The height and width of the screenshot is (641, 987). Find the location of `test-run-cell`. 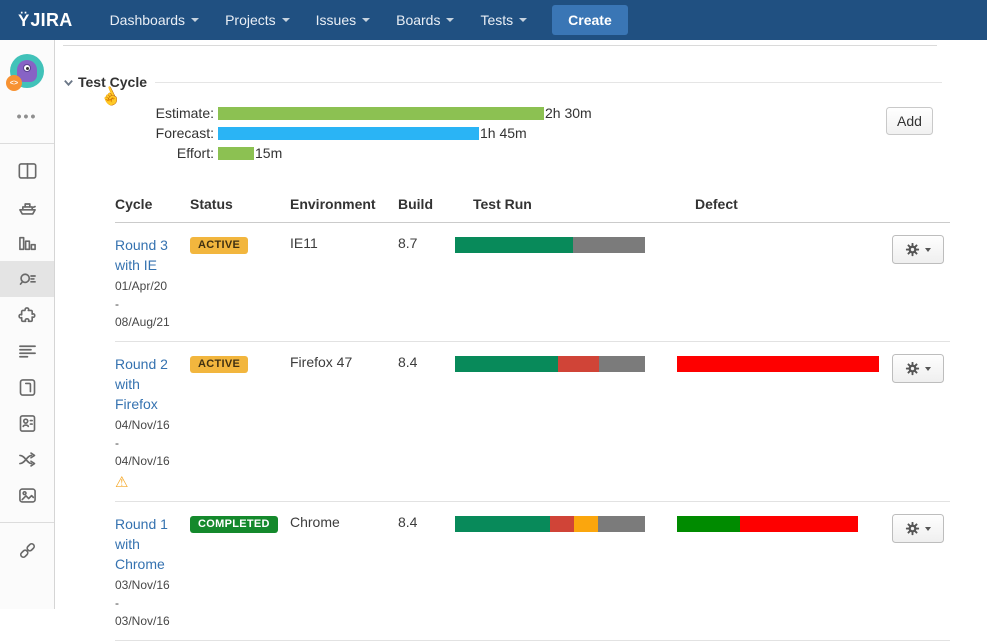

test-run-cell is located at coordinates (566, 421).